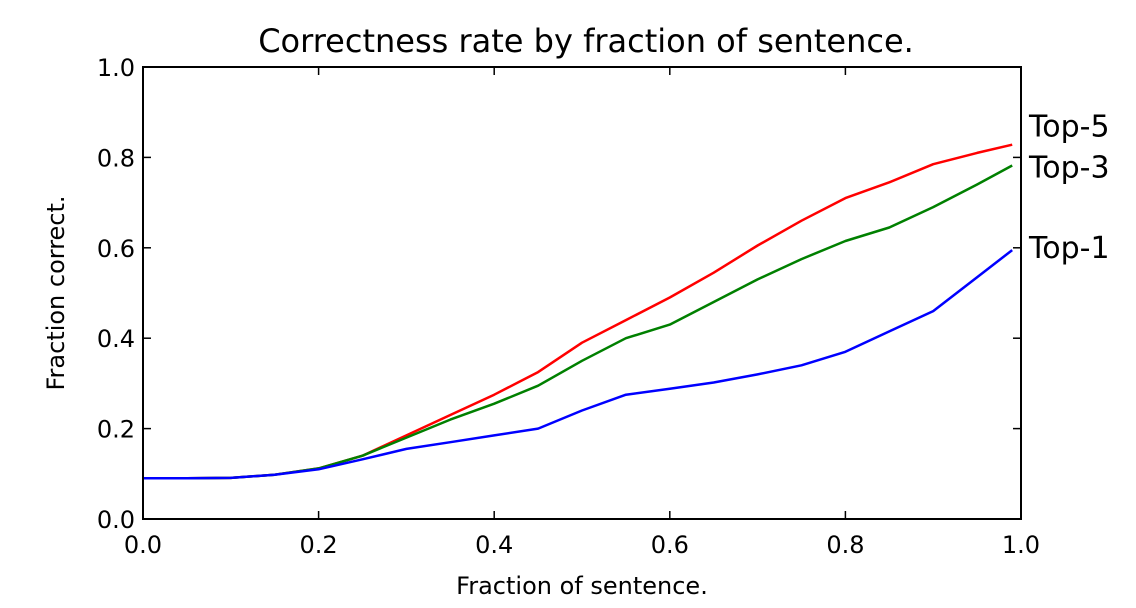 The image size is (1136, 608). I want to click on x-tick-label: 0.8, so click(845, 545).